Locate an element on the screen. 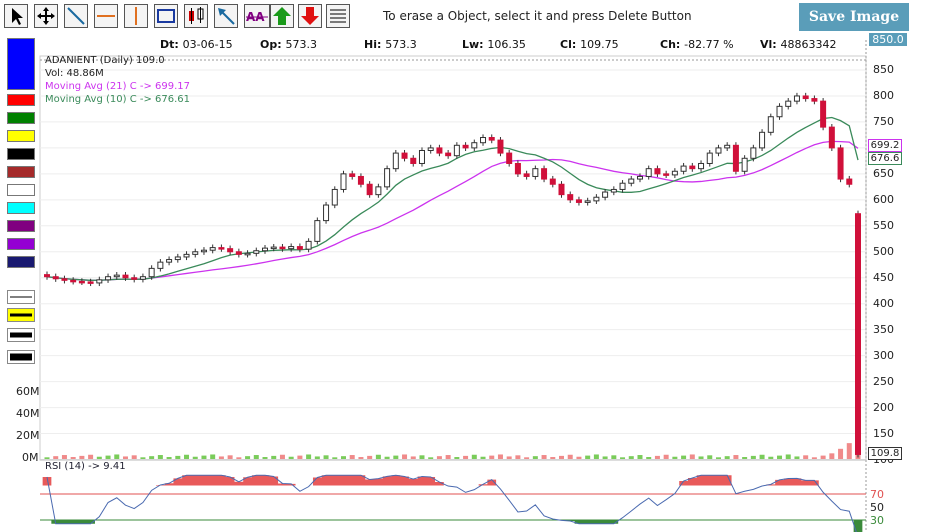 Image resolution: width=940 pixels, height=532 pixels. rectangle-icon is located at coordinates (166, 16).